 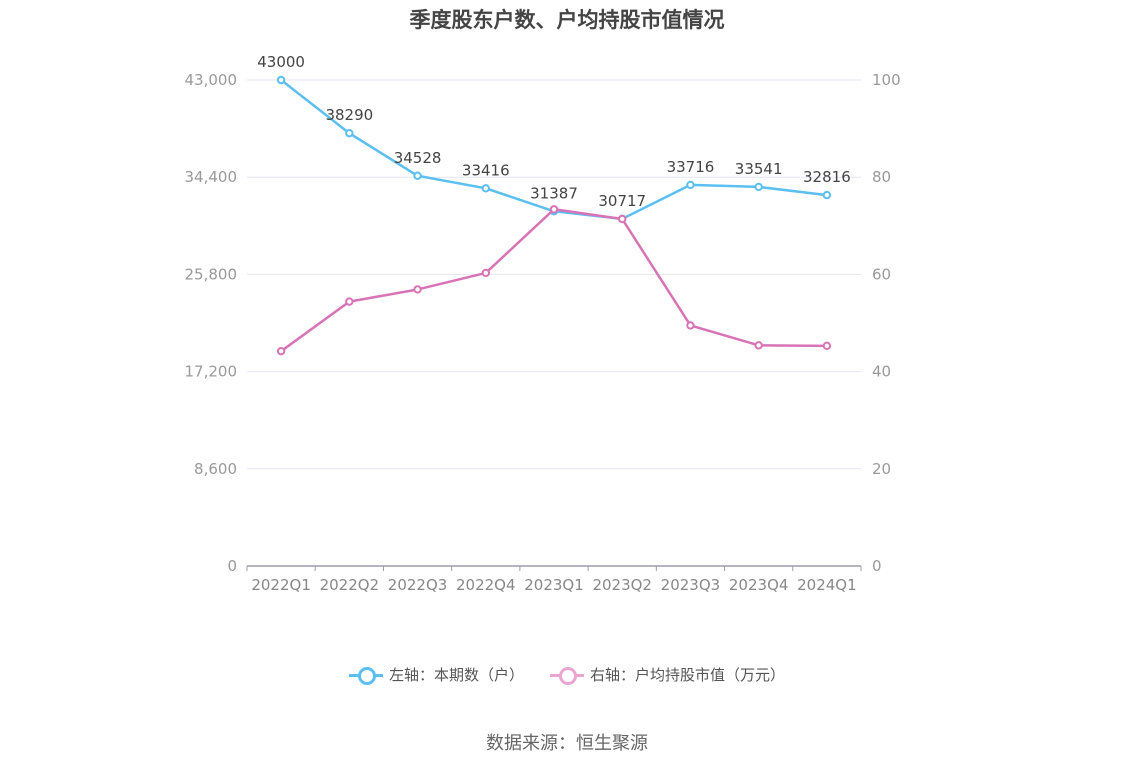 What do you see at coordinates (418, 158) in the screenshot?
I see `data-label: 34528` at bounding box center [418, 158].